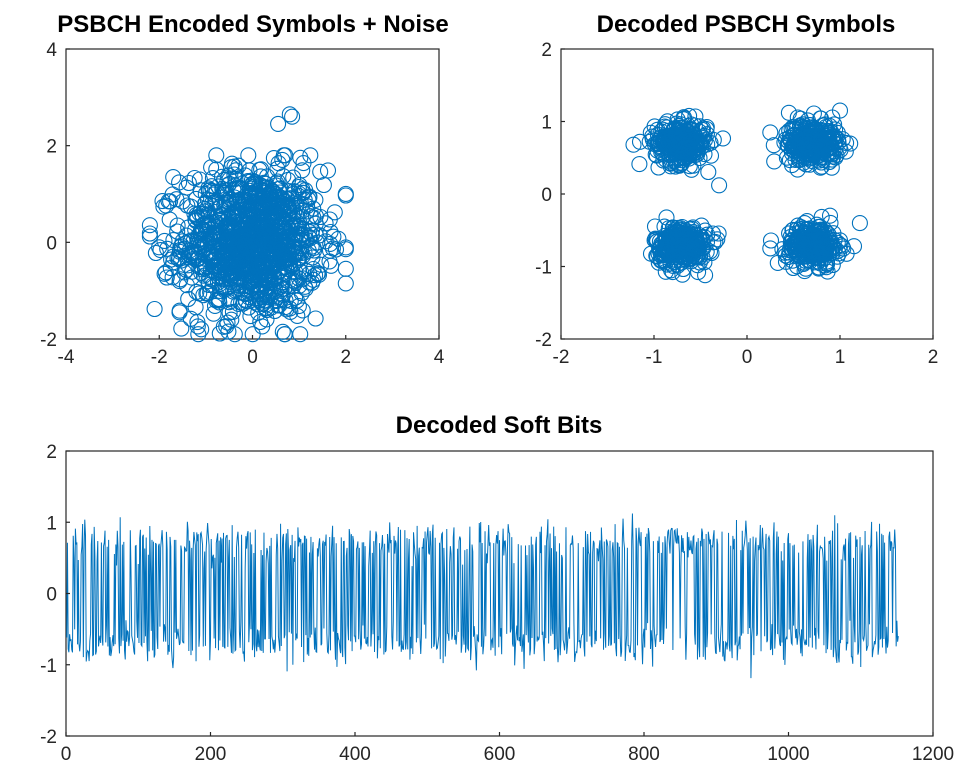 Image resolution: width=966 pixels, height=775 pixels. Describe the element at coordinates (51, 147) in the screenshot. I see `y-tick-label: 2` at that location.